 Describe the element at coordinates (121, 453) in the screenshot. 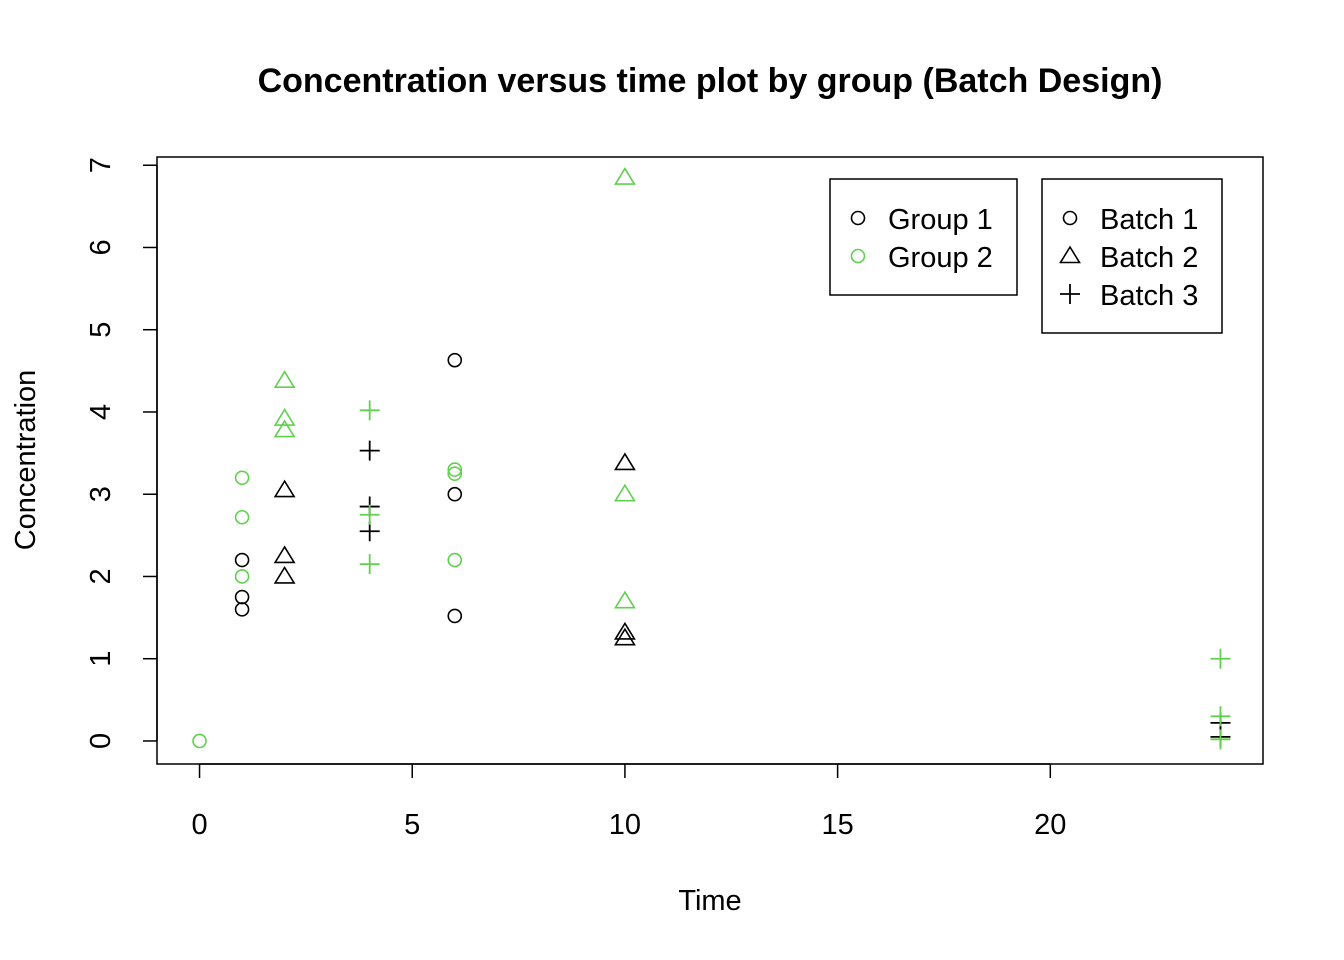

I see `y-axis: 0 1 2 3 4 5 6 7` at that location.